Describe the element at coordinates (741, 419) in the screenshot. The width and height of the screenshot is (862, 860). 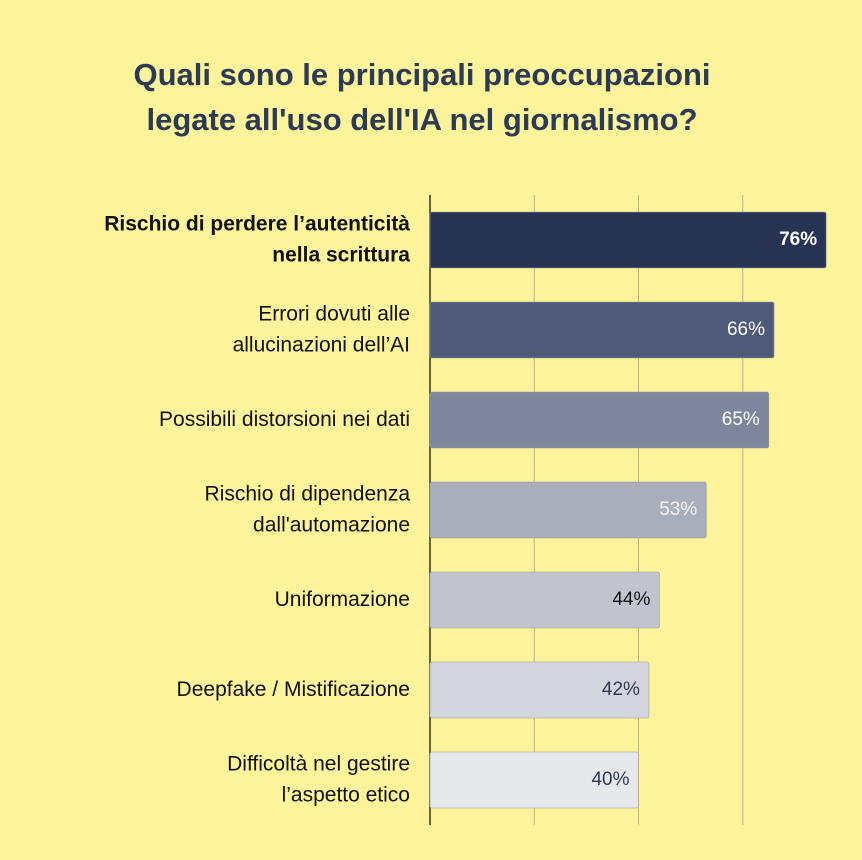
I see `value-label: 65%` at that location.